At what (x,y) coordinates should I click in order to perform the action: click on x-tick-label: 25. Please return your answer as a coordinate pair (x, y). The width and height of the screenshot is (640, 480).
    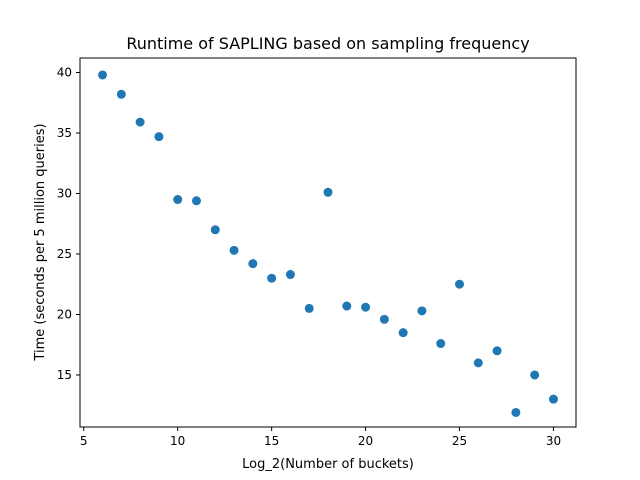
    Looking at the image, I should click on (459, 441).